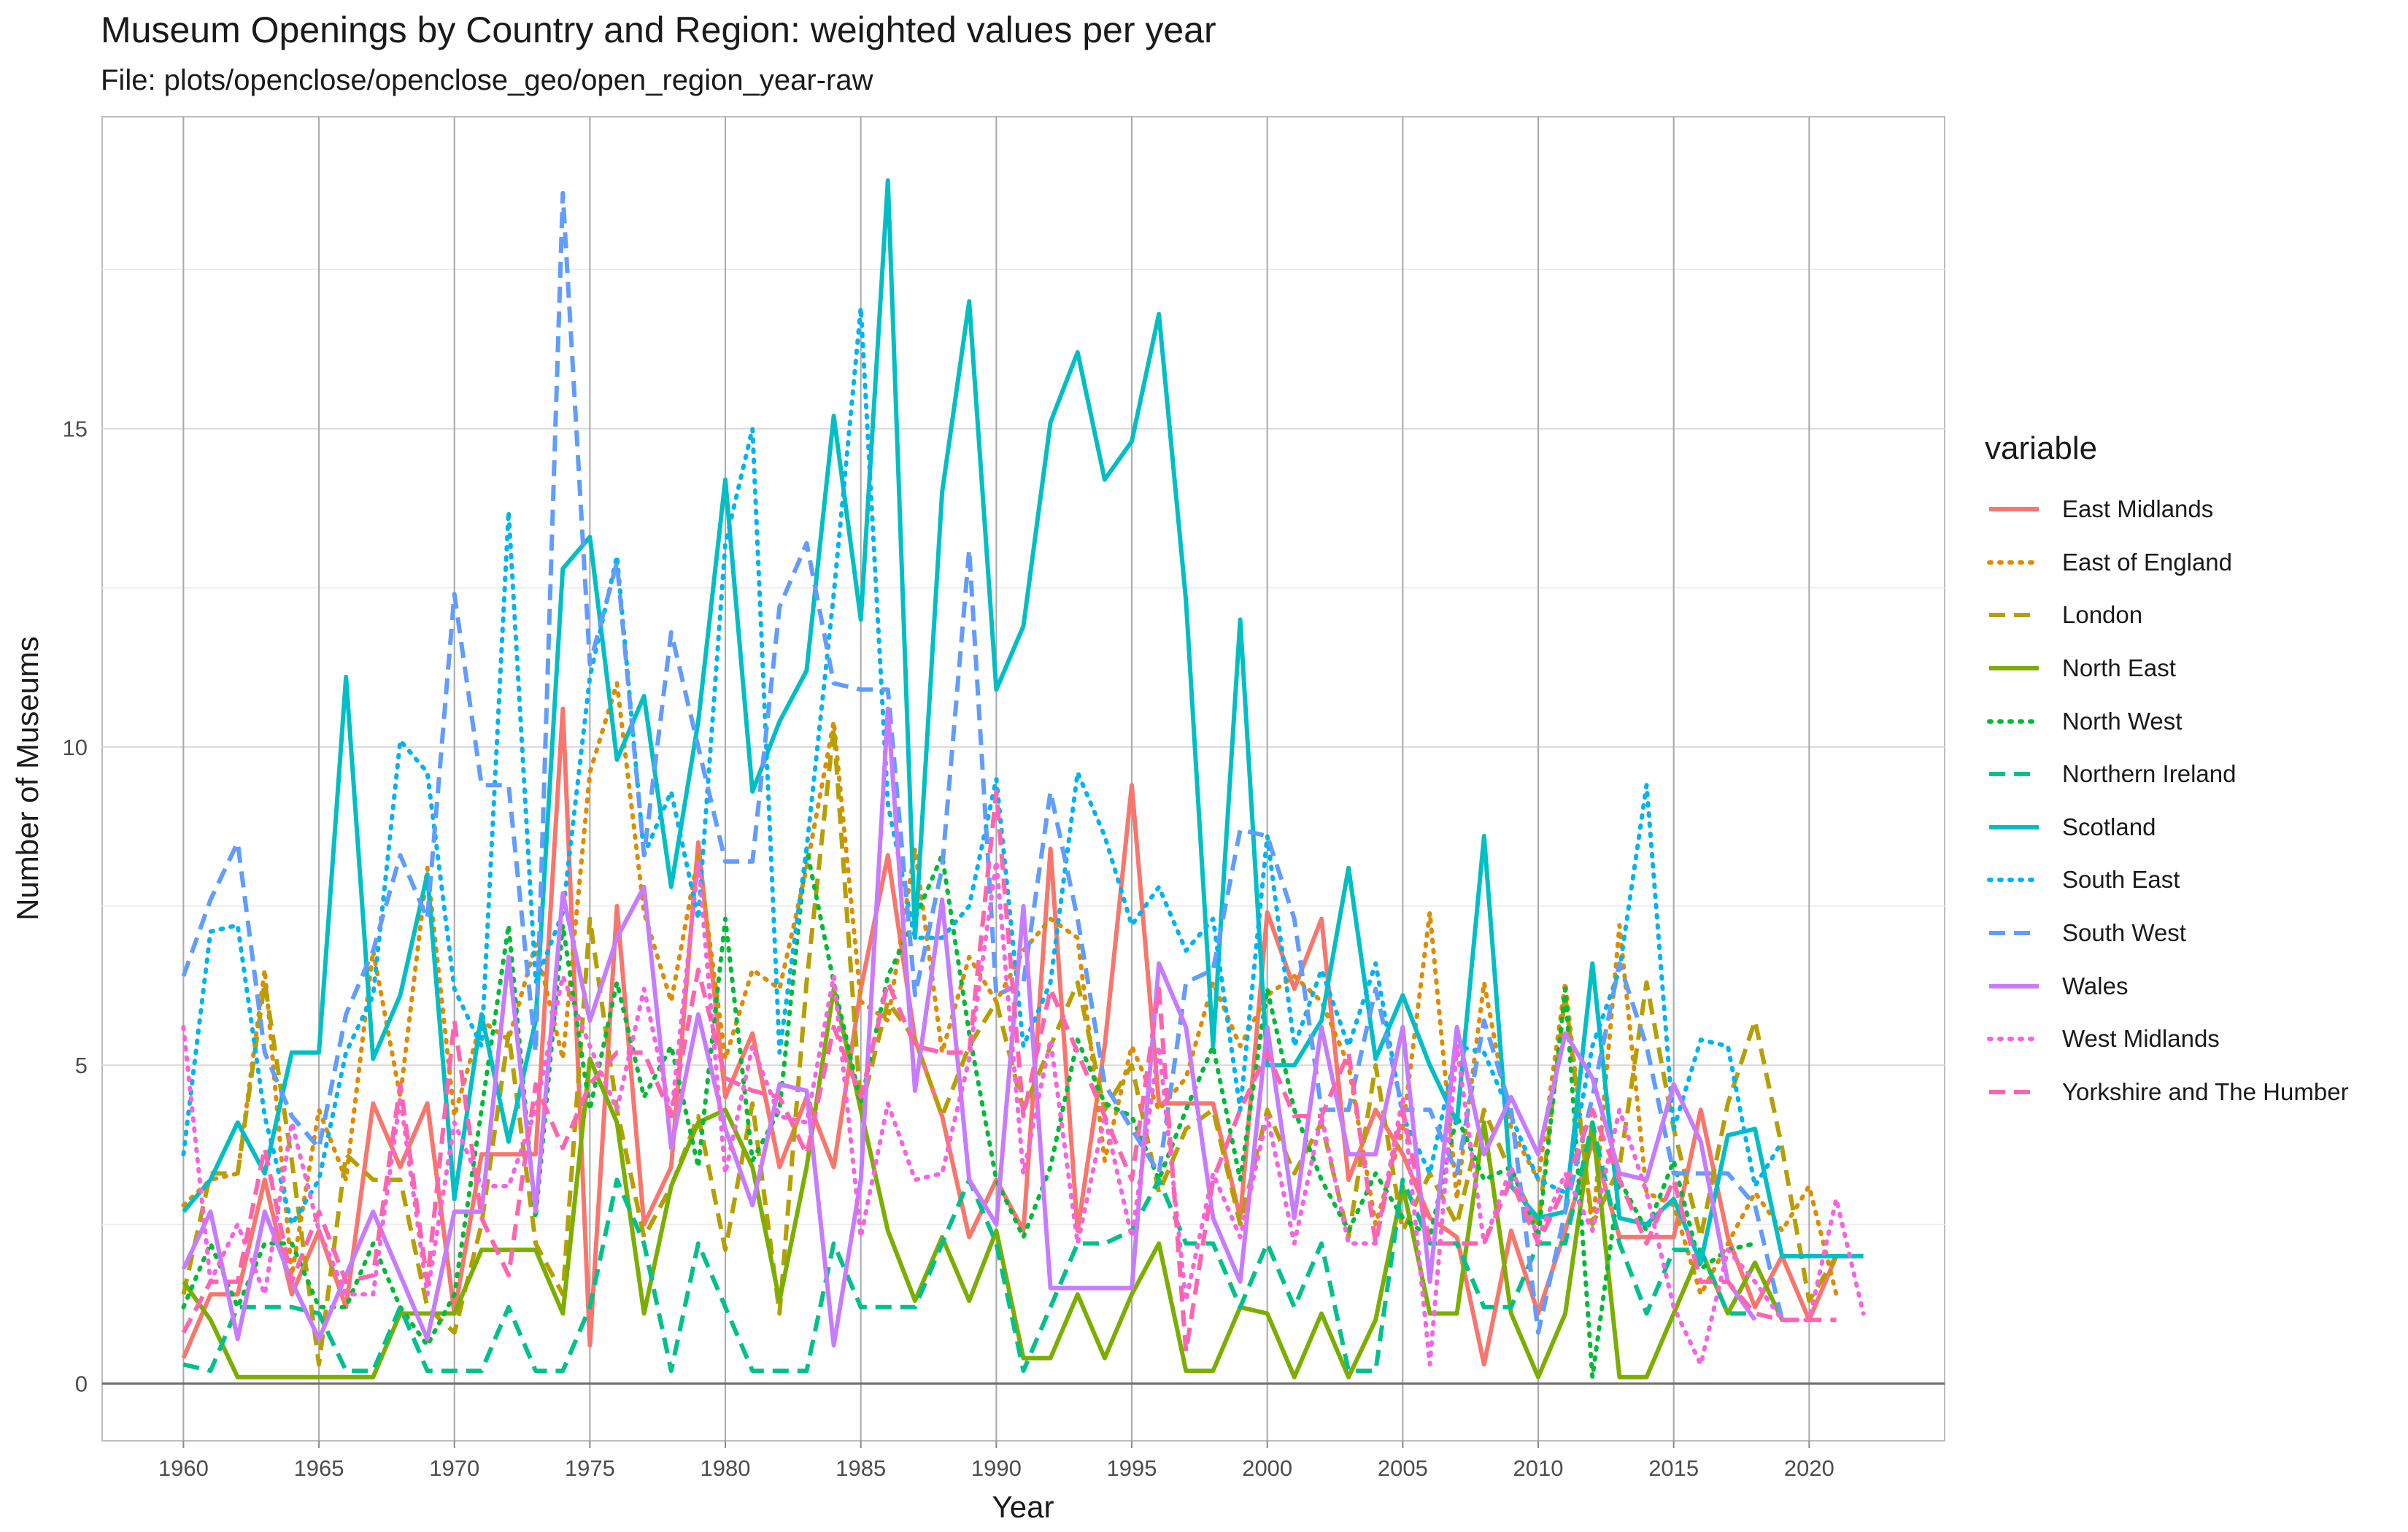 This screenshot has height=1532, width=2408. Describe the element at coordinates (75, 430) in the screenshot. I see `y-tick-label: 15` at that location.